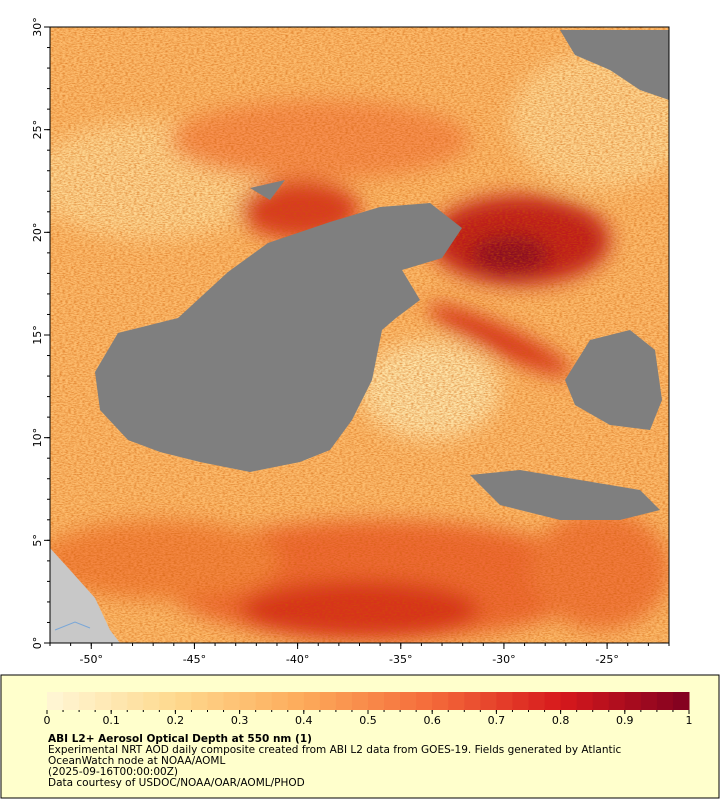 Image resolution: width=720 pixels, height=804 pixels. What do you see at coordinates (503, 659) in the screenshot?
I see `lon-tick-label: -30°` at bounding box center [503, 659].